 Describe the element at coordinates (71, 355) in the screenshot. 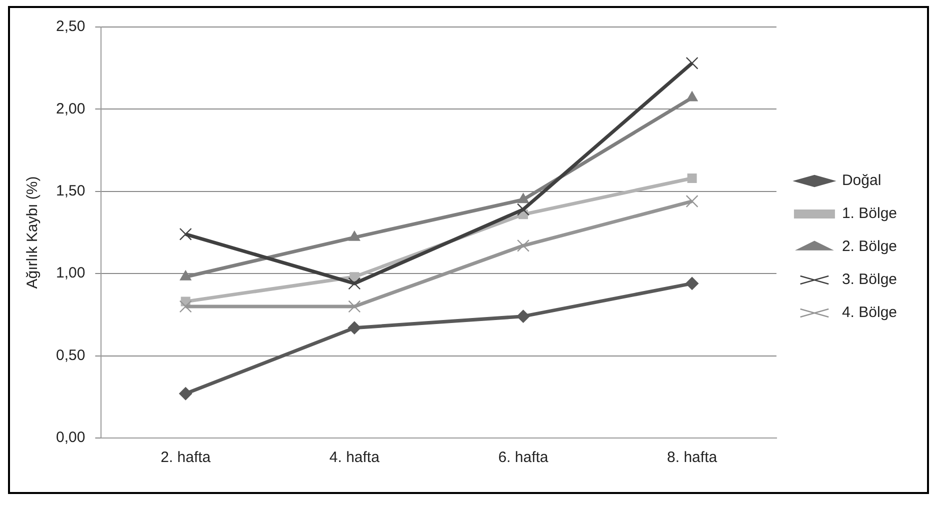

I see `y-tick-label: 0,50` at that location.